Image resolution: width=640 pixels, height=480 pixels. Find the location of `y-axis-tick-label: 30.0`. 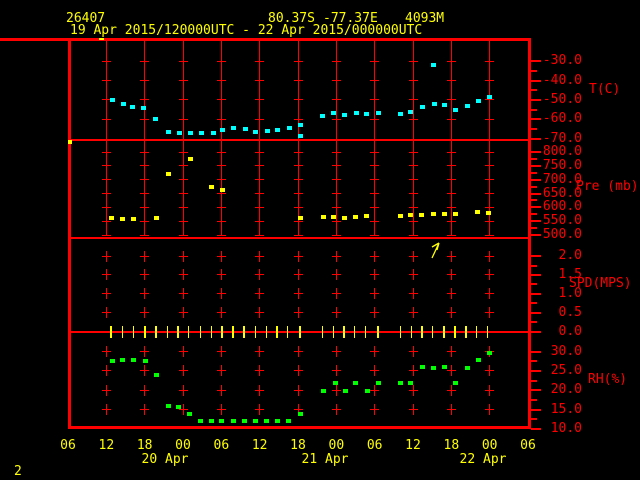

y-axis-tick-label: 30.0 is located at coordinates (566, 351).